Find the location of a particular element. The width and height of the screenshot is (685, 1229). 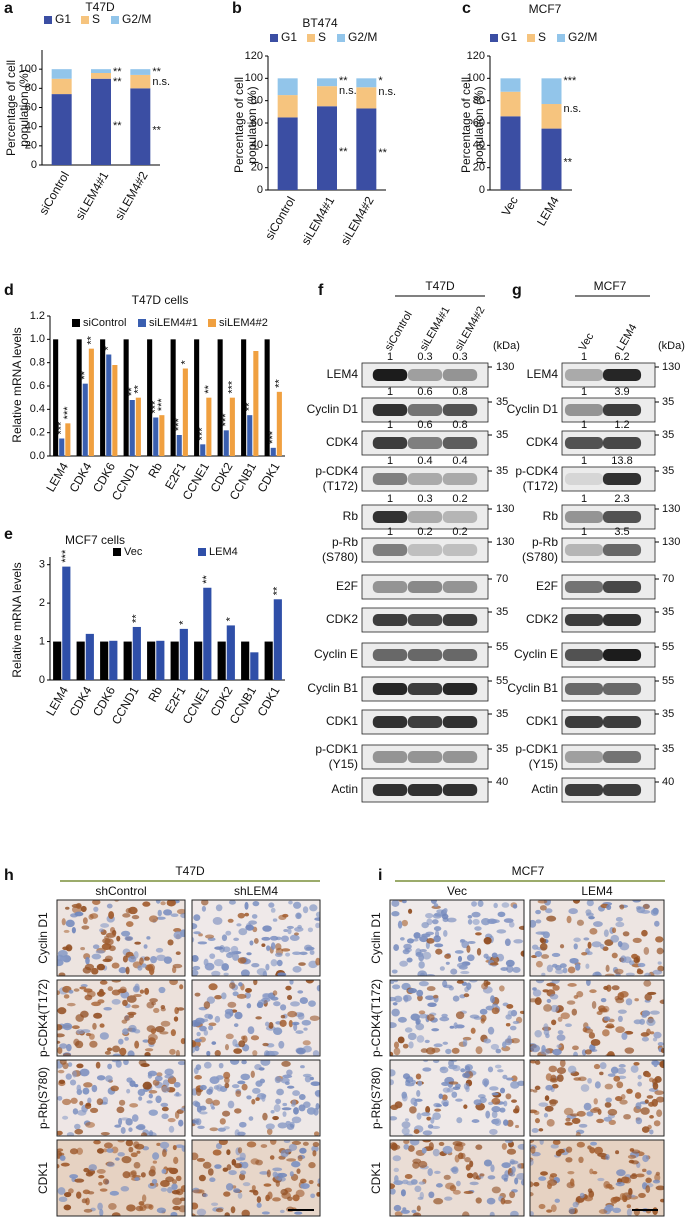

y-tick-label: 60 is located at coordinates (257, 123).